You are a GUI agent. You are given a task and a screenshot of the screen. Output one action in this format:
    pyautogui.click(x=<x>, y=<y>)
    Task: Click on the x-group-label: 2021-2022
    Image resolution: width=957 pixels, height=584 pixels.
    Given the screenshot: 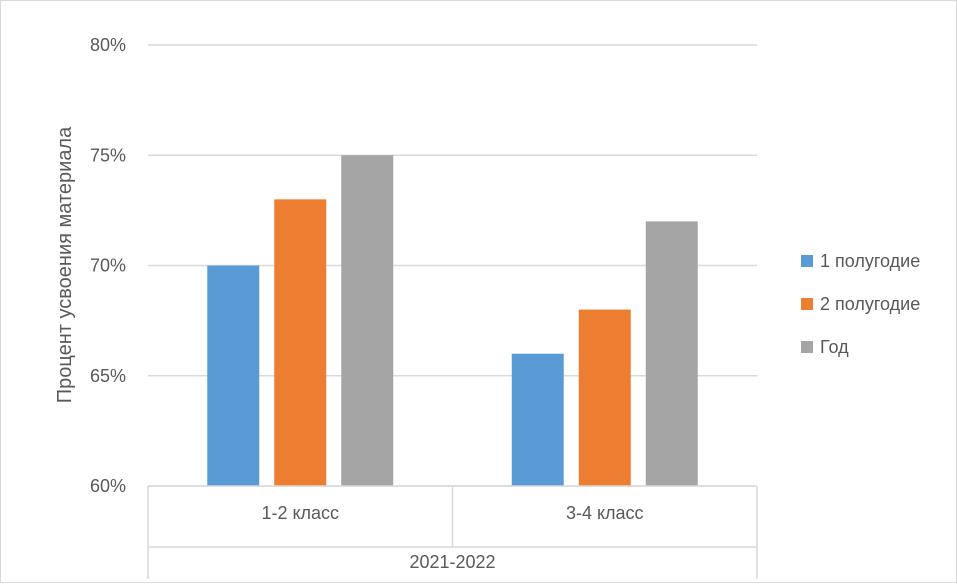 What is the action you would take?
    pyautogui.click(x=452, y=562)
    